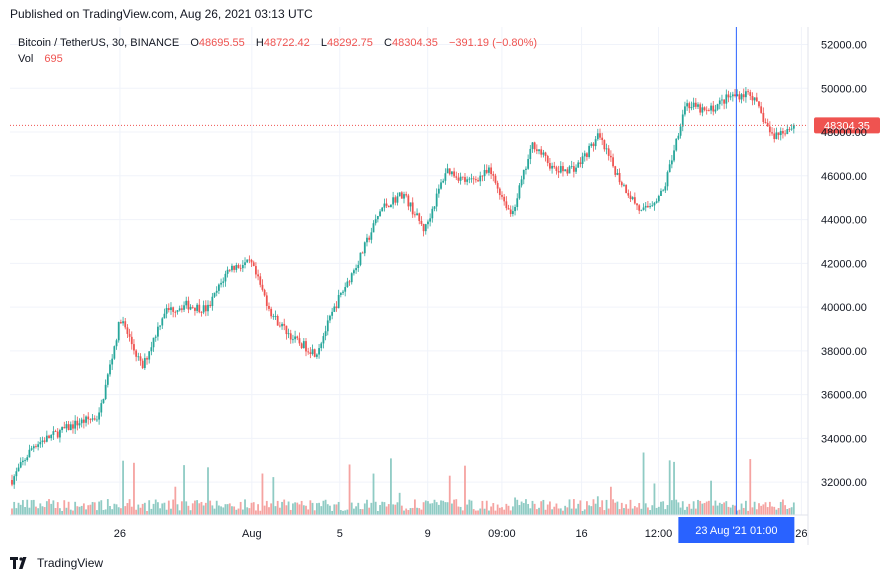  Describe the element at coordinates (847, 125) in the screenshot. I see `last-price-badge` at that location.